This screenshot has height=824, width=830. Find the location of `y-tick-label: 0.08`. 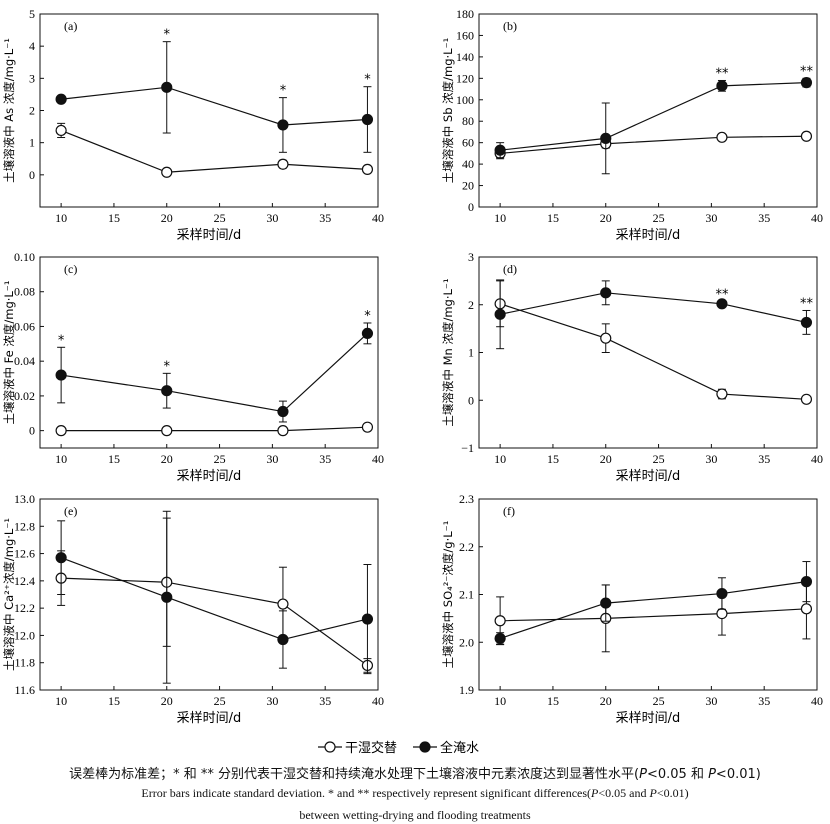

y-tick-label: 0.08 is located at coordinates (24, 292).